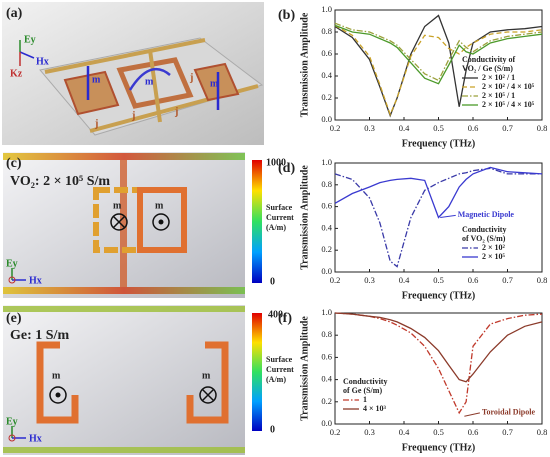  I want to click on colorbar-tick: 400, so click(275, 314).